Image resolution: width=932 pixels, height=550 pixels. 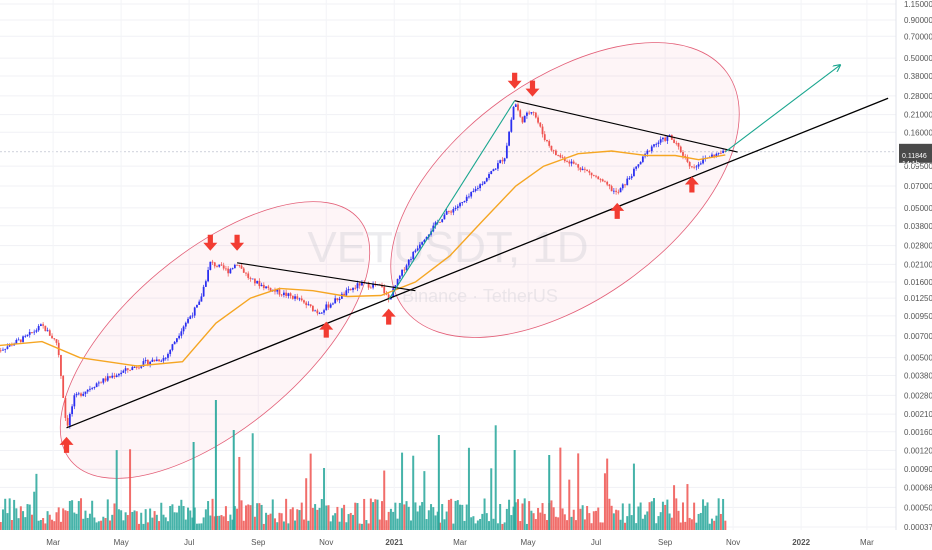 What do you see at coordinates (918, 132) in the screenshot?
I see `y-tick-label: 0.16000` at bounding box center [918, 132].